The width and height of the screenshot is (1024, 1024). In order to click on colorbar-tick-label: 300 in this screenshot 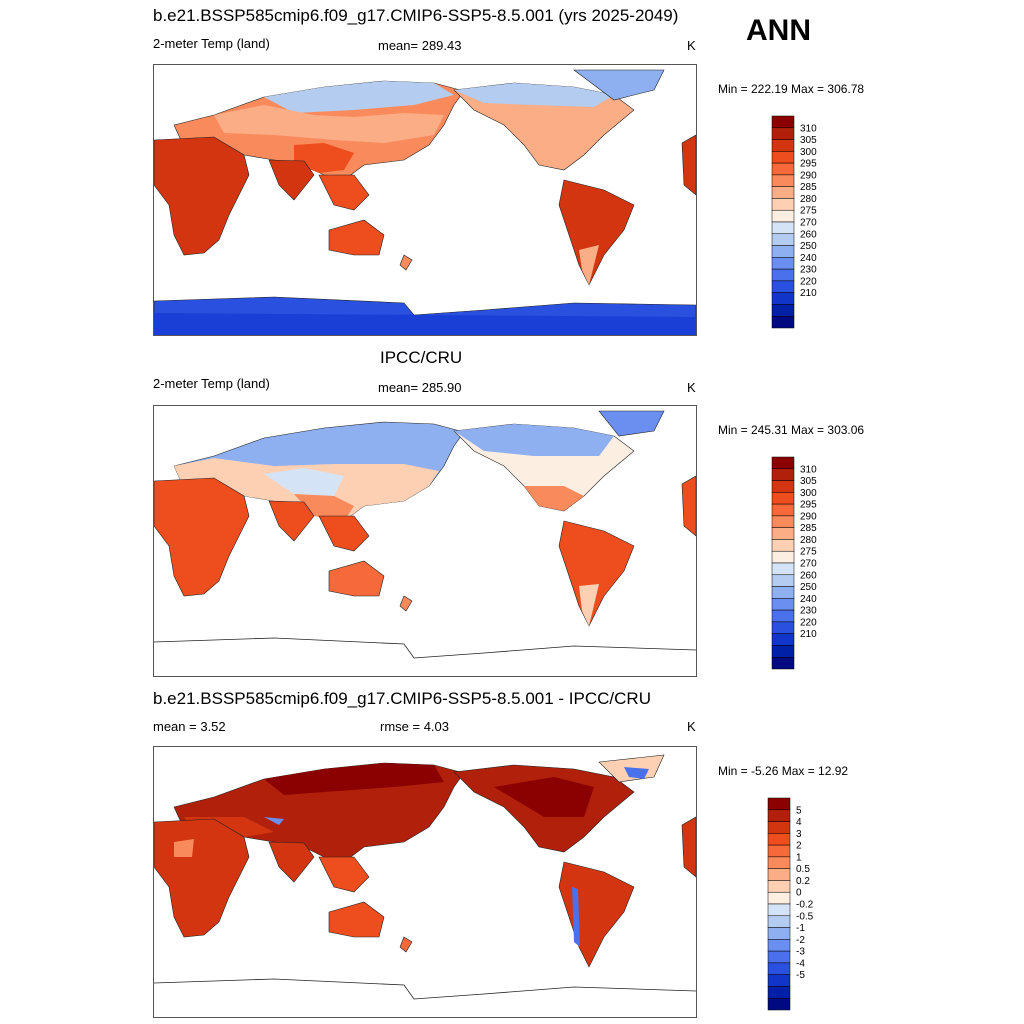, I will do `click(808, 493)`.